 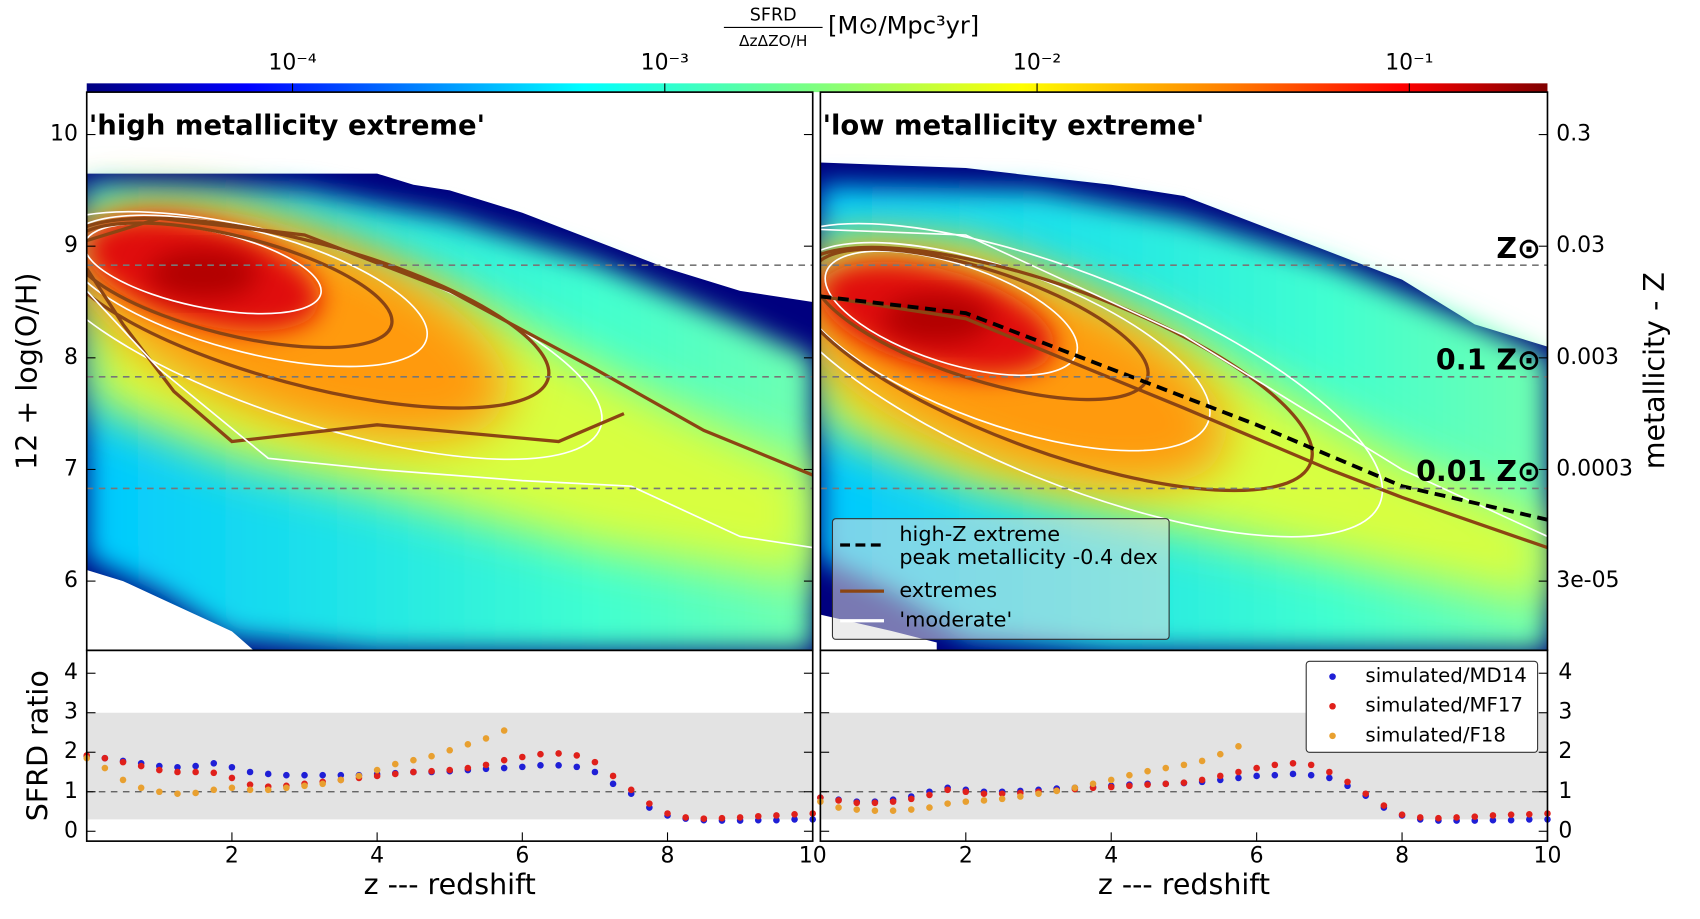 What do you see at coordinates (1409, 63) in the screenshot?
I see `colorbar-tick-label: 10⁻¹` at bounding box center [1409, 63].